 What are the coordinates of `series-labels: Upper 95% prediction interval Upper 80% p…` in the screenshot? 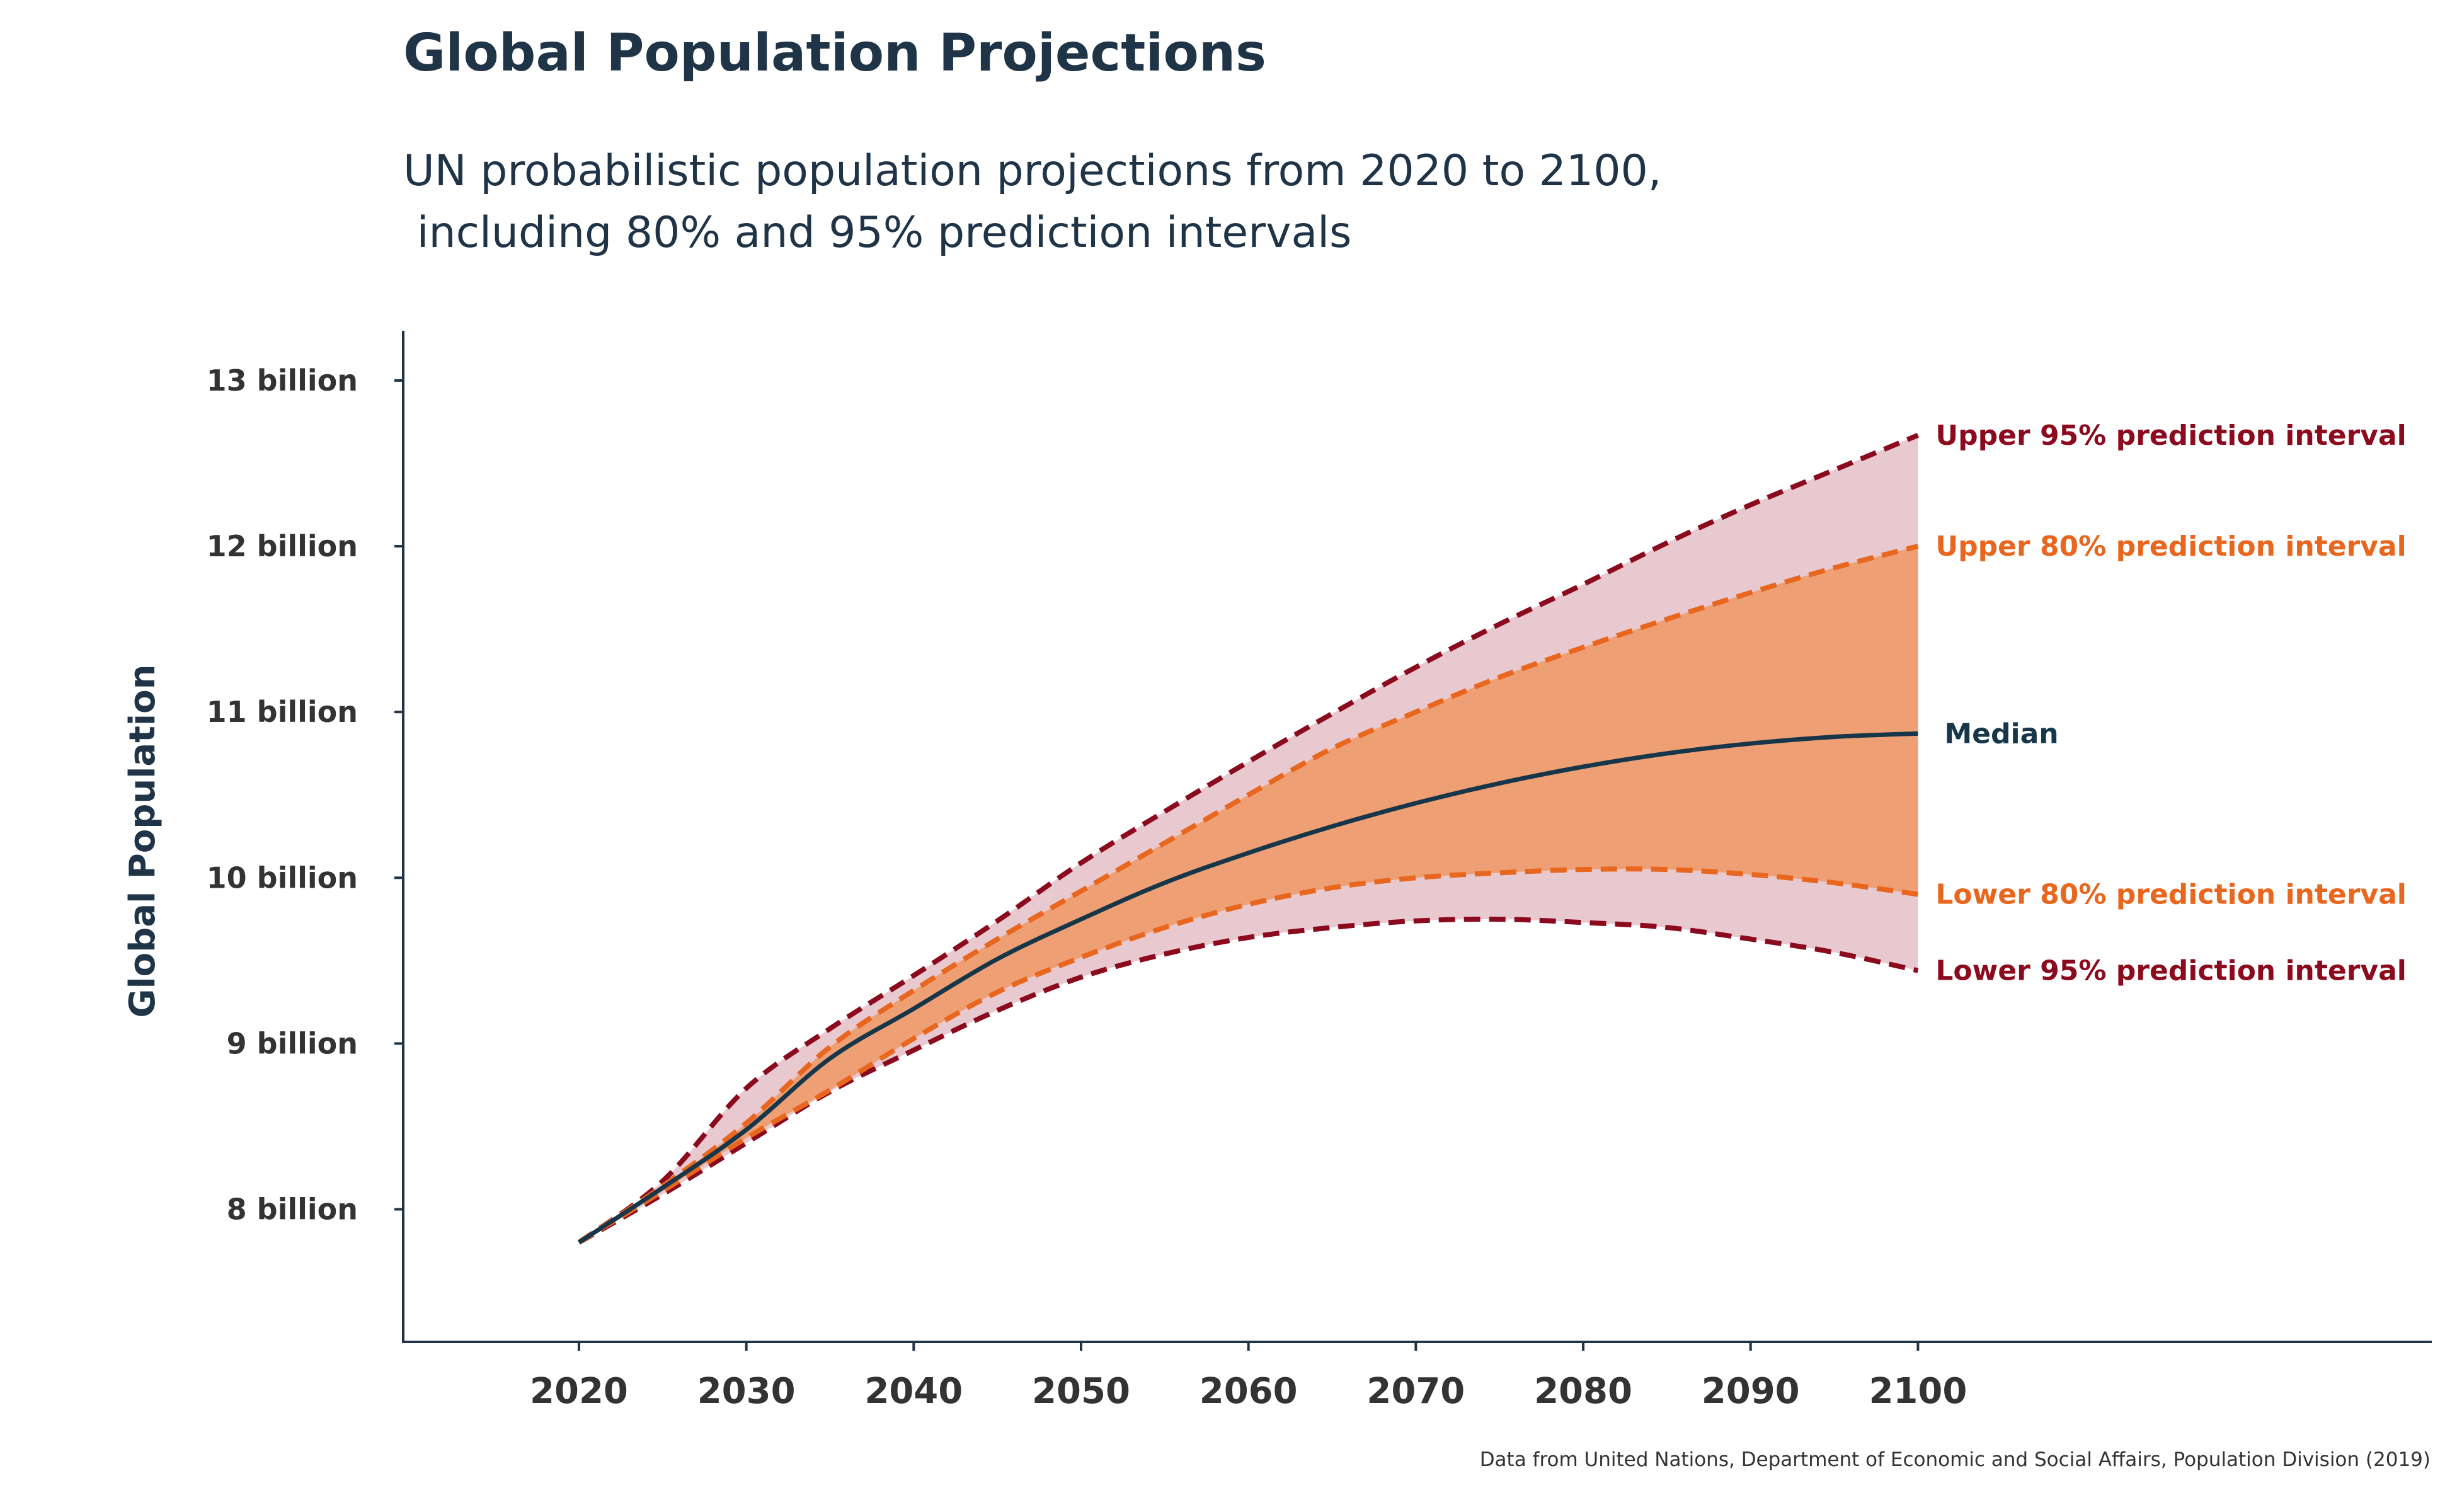 It's located at (2171, 703).